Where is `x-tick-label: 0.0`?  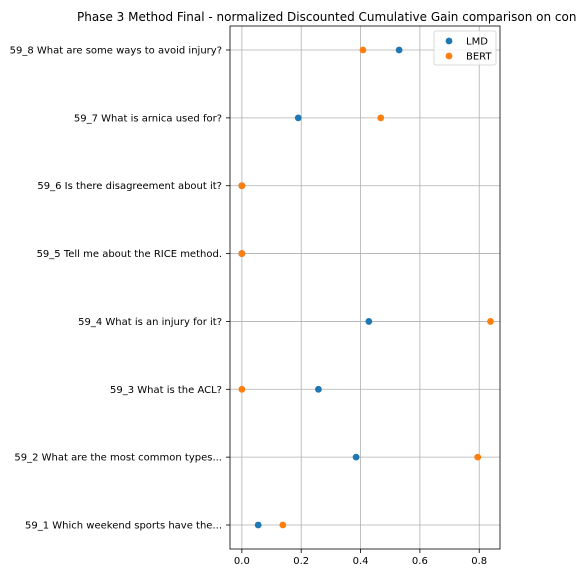 x-tick-label: 0.0 is located at coordinates (242, 561).